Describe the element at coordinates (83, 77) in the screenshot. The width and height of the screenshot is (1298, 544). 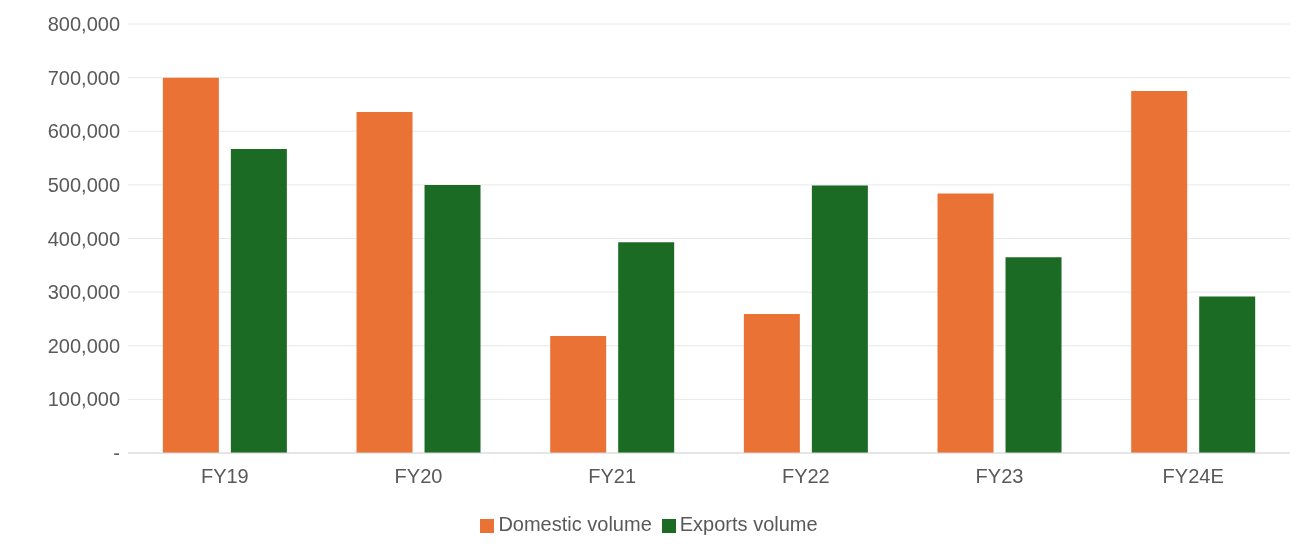
I see `y-tick-label: 700,000` at that location.